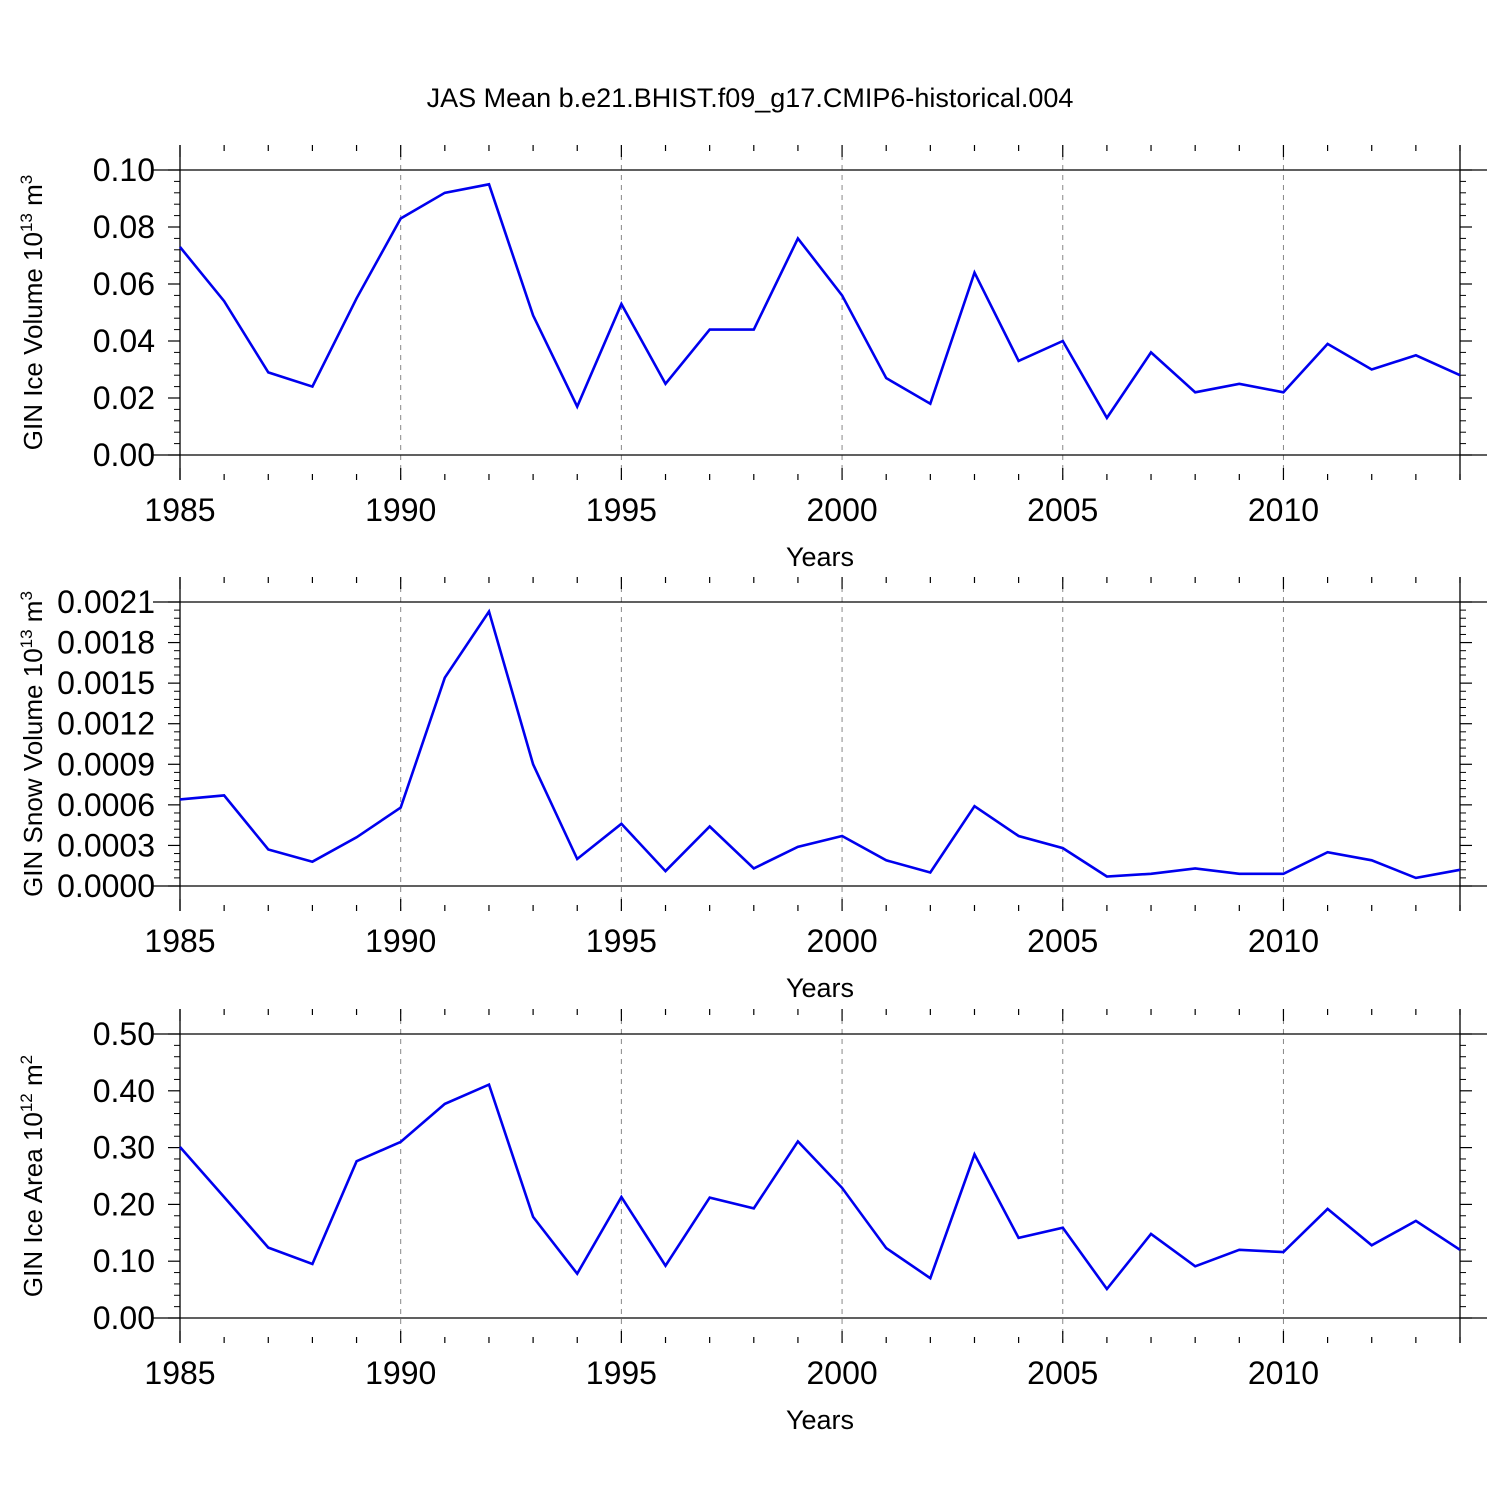  Describe the element at coordinates (32, 744) in the screenshot. I see `y-axis-title: GIN Snow Volume 1013 m3` at that location.